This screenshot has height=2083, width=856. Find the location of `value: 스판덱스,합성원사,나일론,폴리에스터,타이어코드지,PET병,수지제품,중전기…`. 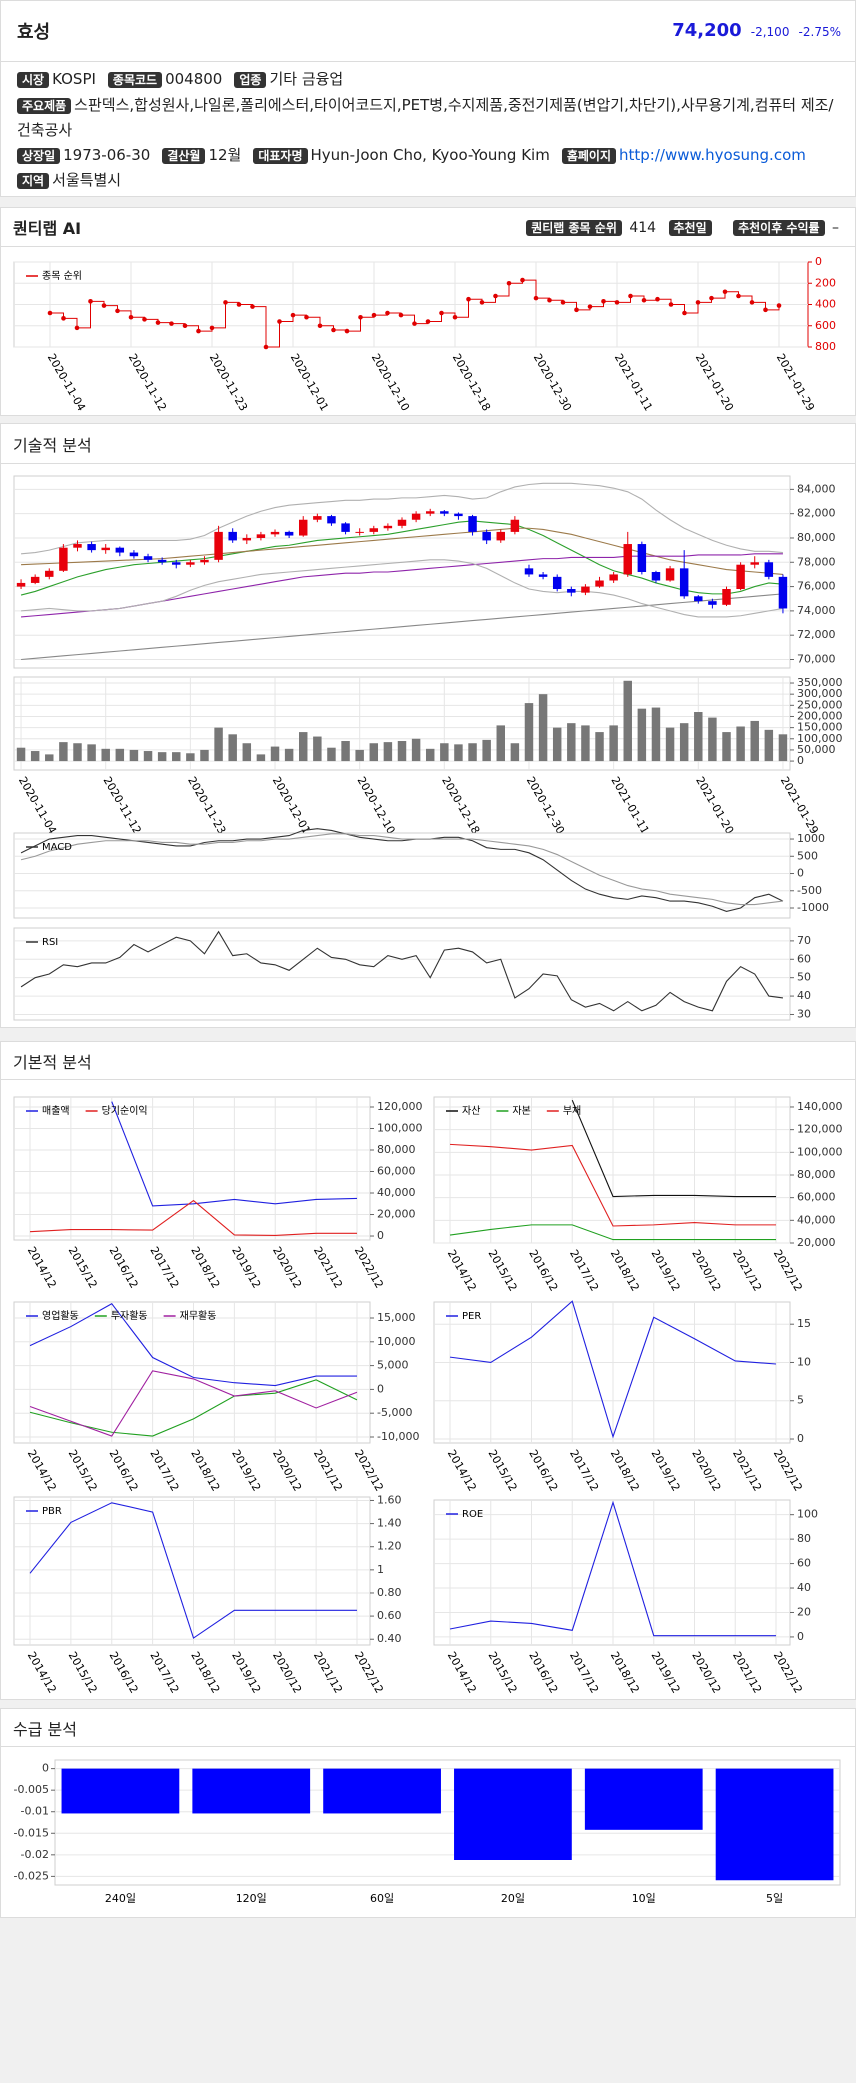

value: 스판덱스,합성원사,나일론,폴리에스터,타이어코드지,PET병,수지제품,중전기… is located at coordinates (425, 117).